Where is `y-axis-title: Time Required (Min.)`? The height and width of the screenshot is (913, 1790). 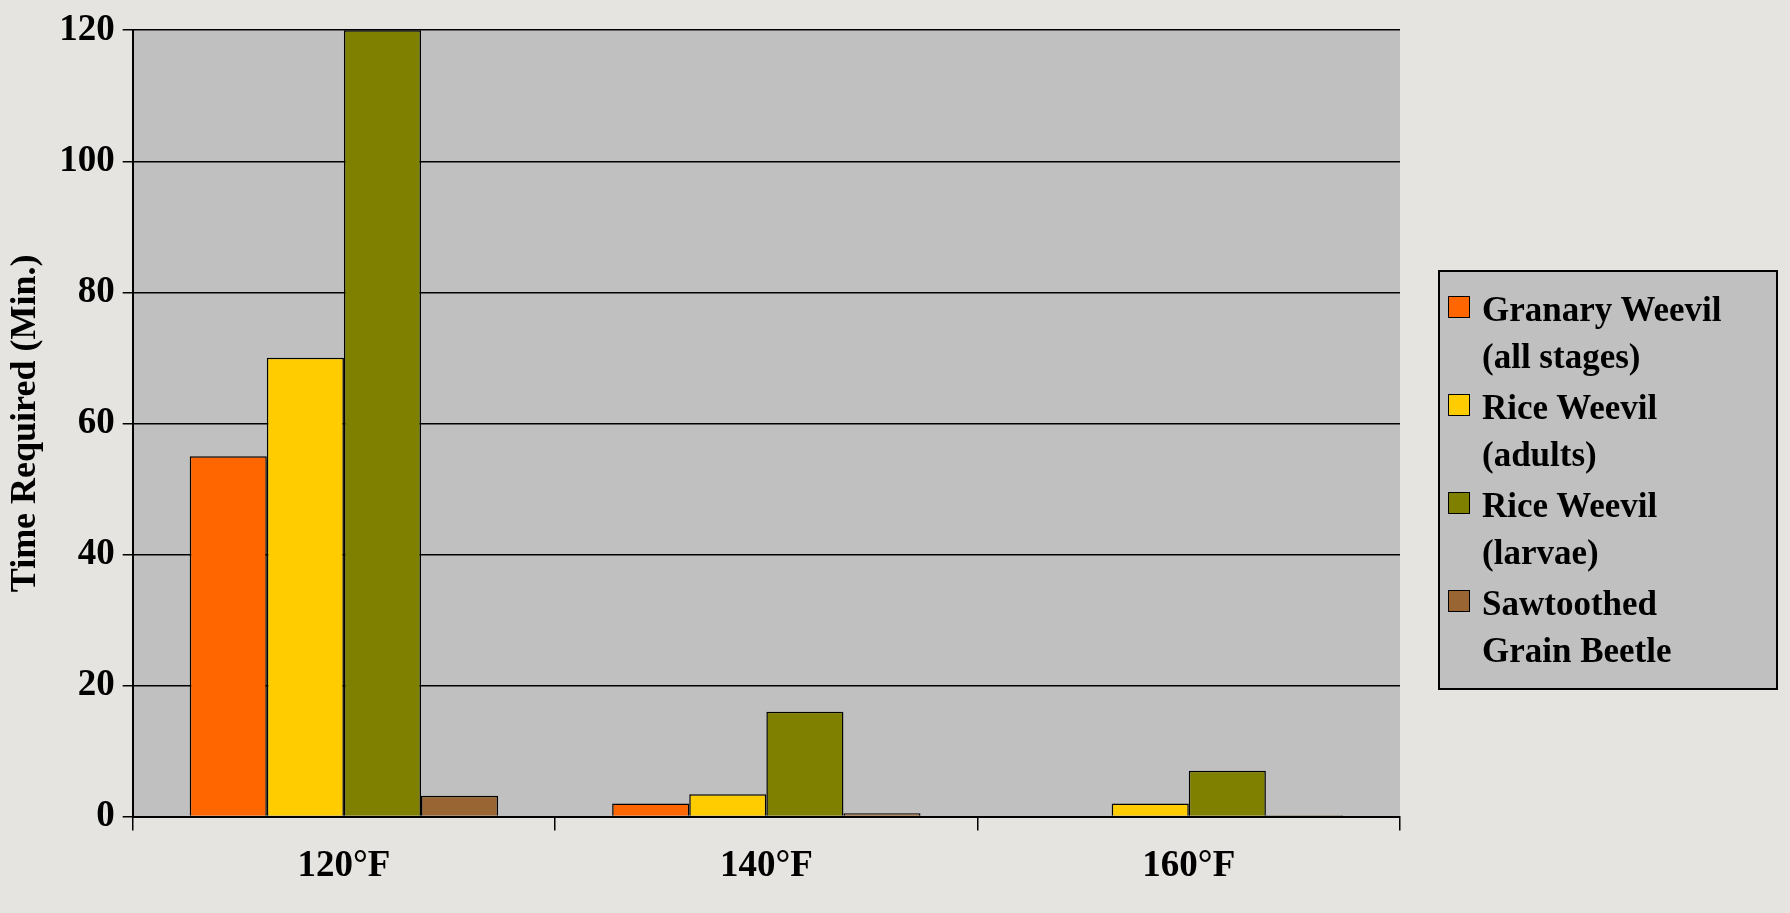 y-axis-title: Time Required (Min.) is located at coordinates (22, 423).